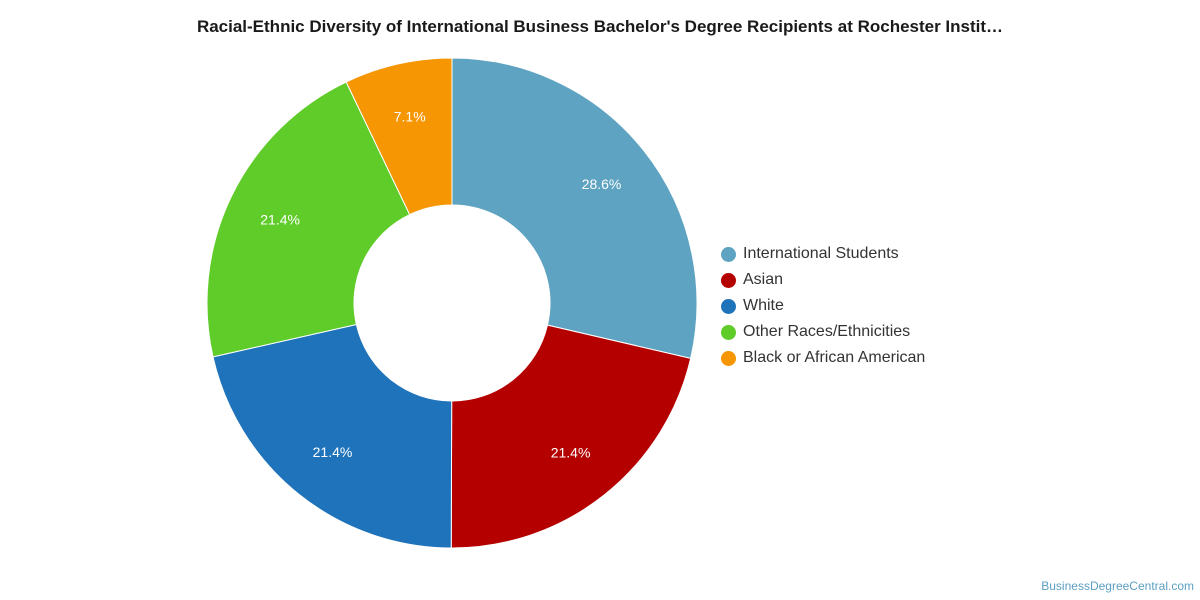 The width and height of the screenshot is (1200, 600). What do you see at coordinates (1117, 586) in the screenshot?
I see `source-credit: BusinessDegreeCentral.com` at bounding box center [1117, 586].